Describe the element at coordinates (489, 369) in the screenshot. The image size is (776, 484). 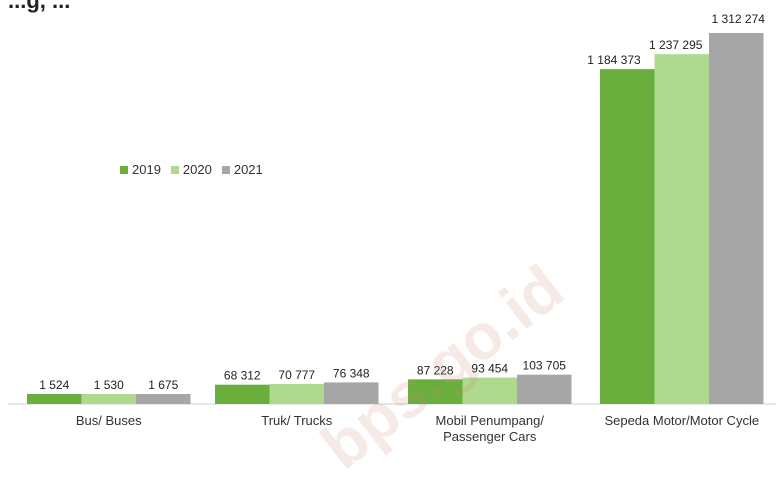
I see `data-label-2020-2: 93 454` at that location.